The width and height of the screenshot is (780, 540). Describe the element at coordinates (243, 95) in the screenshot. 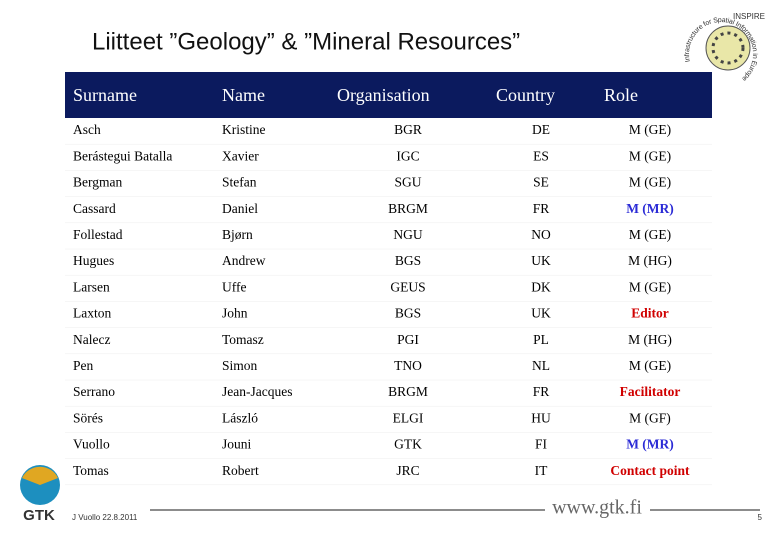

I see `column-header: Name` at that location.